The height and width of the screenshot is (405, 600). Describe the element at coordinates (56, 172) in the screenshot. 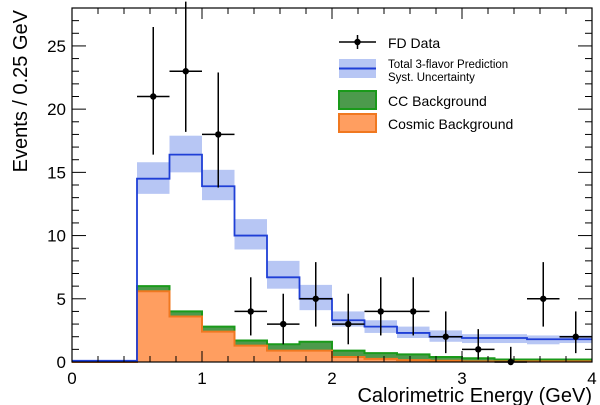

I see `y-tick-label: 15` at that location.